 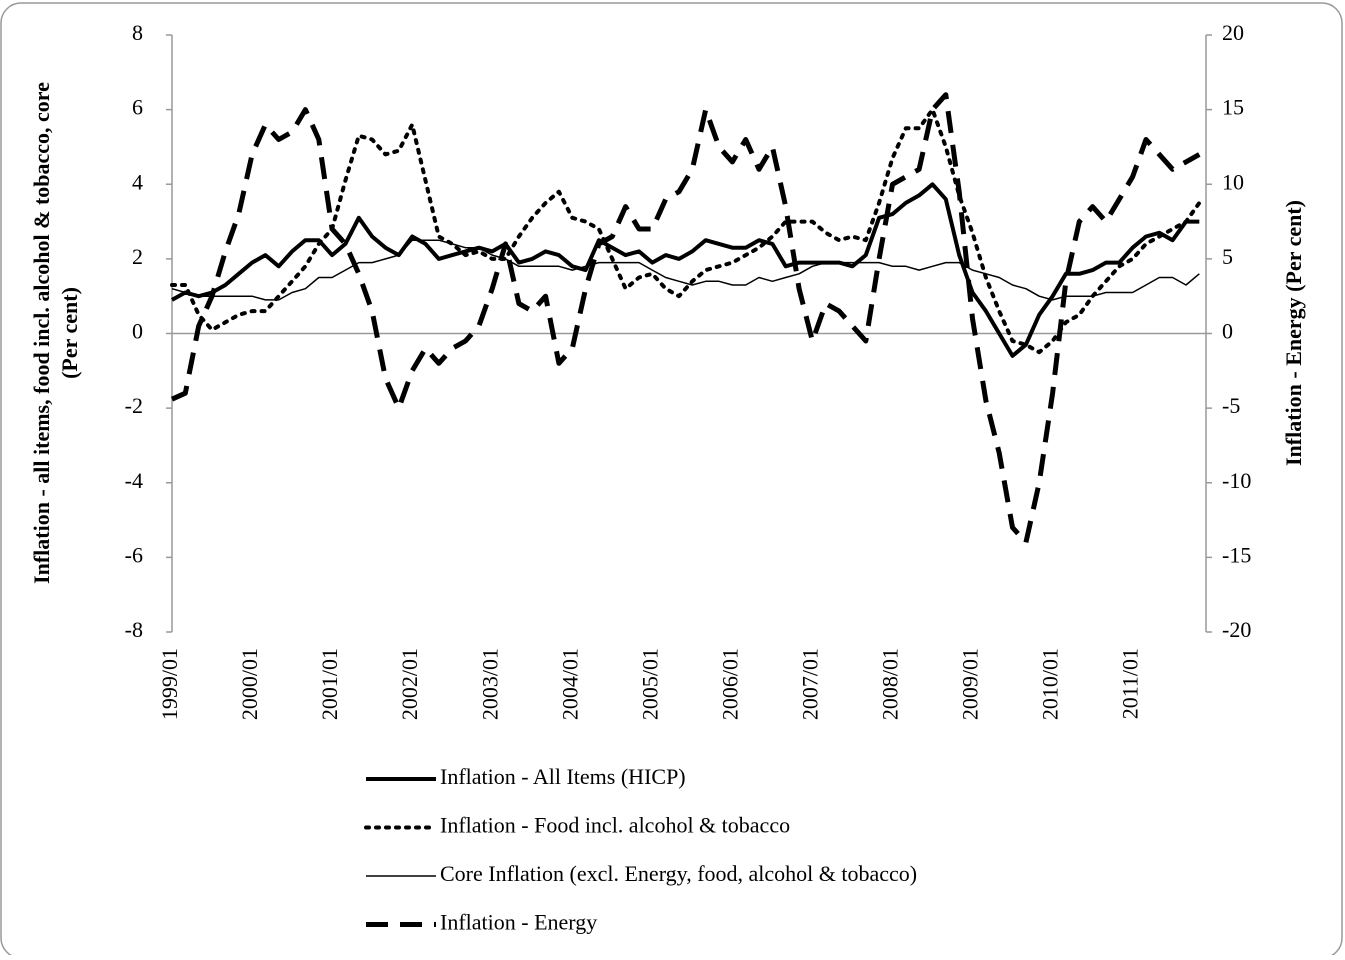 I want to click on y2-tick-label: -20, so click(x=1236, y=629).